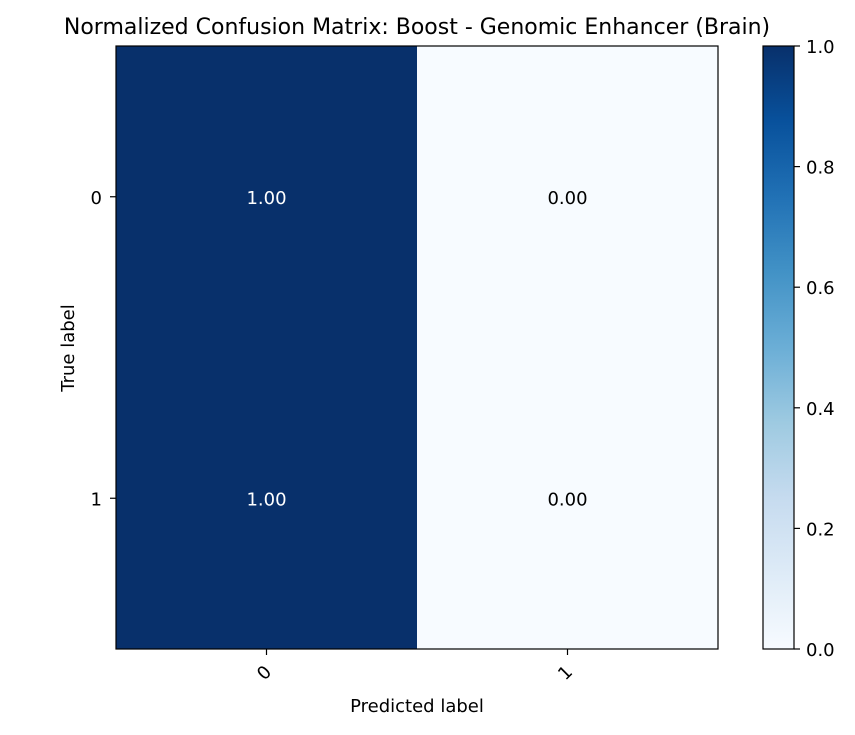  What do you see at coordinates (820, 529) in the screenshot?
I see `colorbar-tick-label: 0.2` at bounding box center [820, 529].